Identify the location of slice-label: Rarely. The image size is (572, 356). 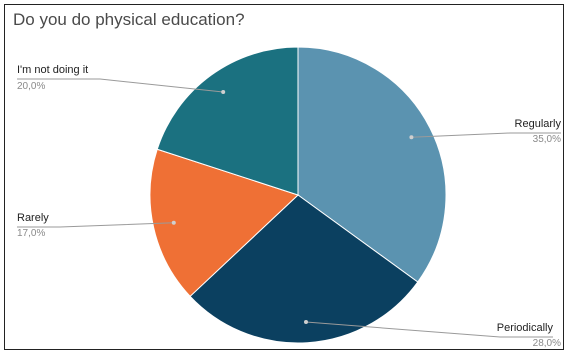
(33, 218).